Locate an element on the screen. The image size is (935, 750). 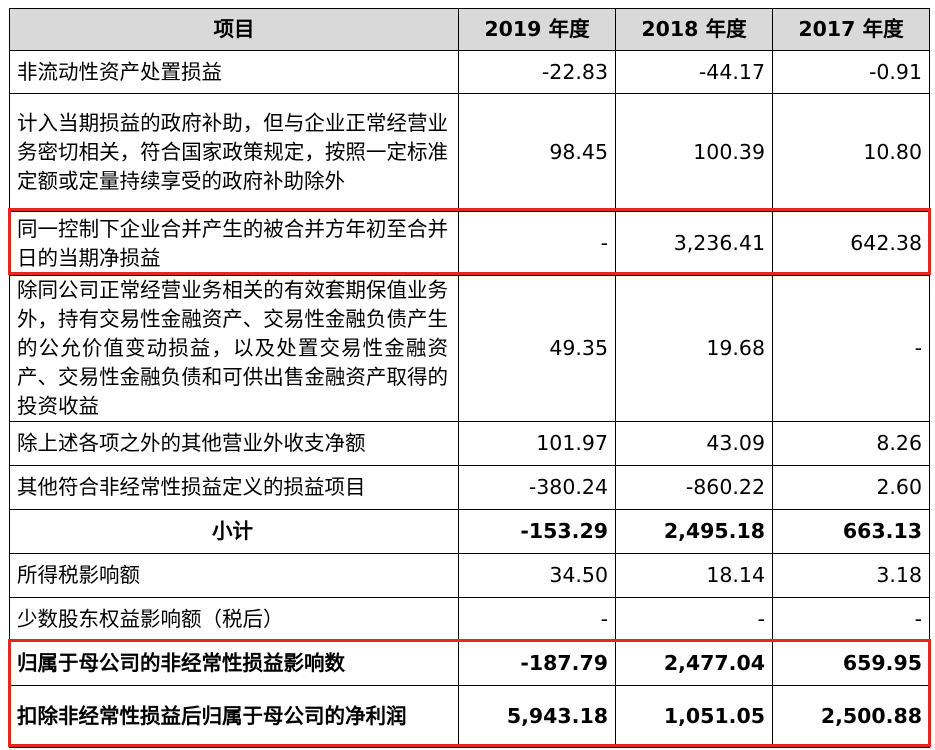
row-item-label: 少数股东权益影响额（税后） is located at coordinates (234, 619).